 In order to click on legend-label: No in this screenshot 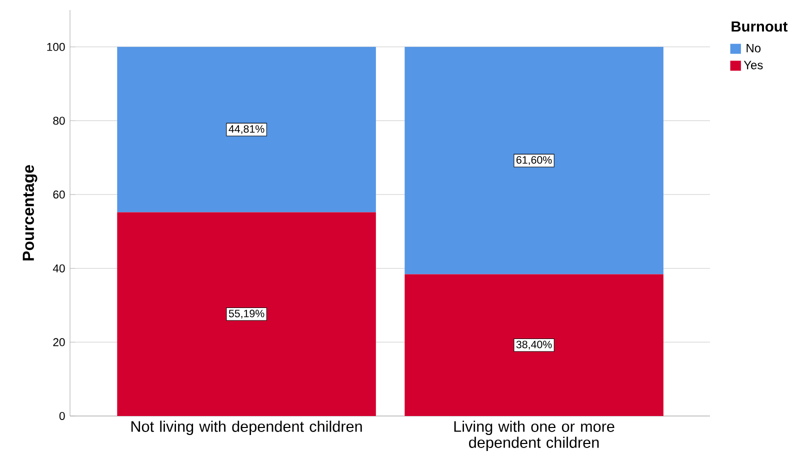, I will do `click(753, 48)`.